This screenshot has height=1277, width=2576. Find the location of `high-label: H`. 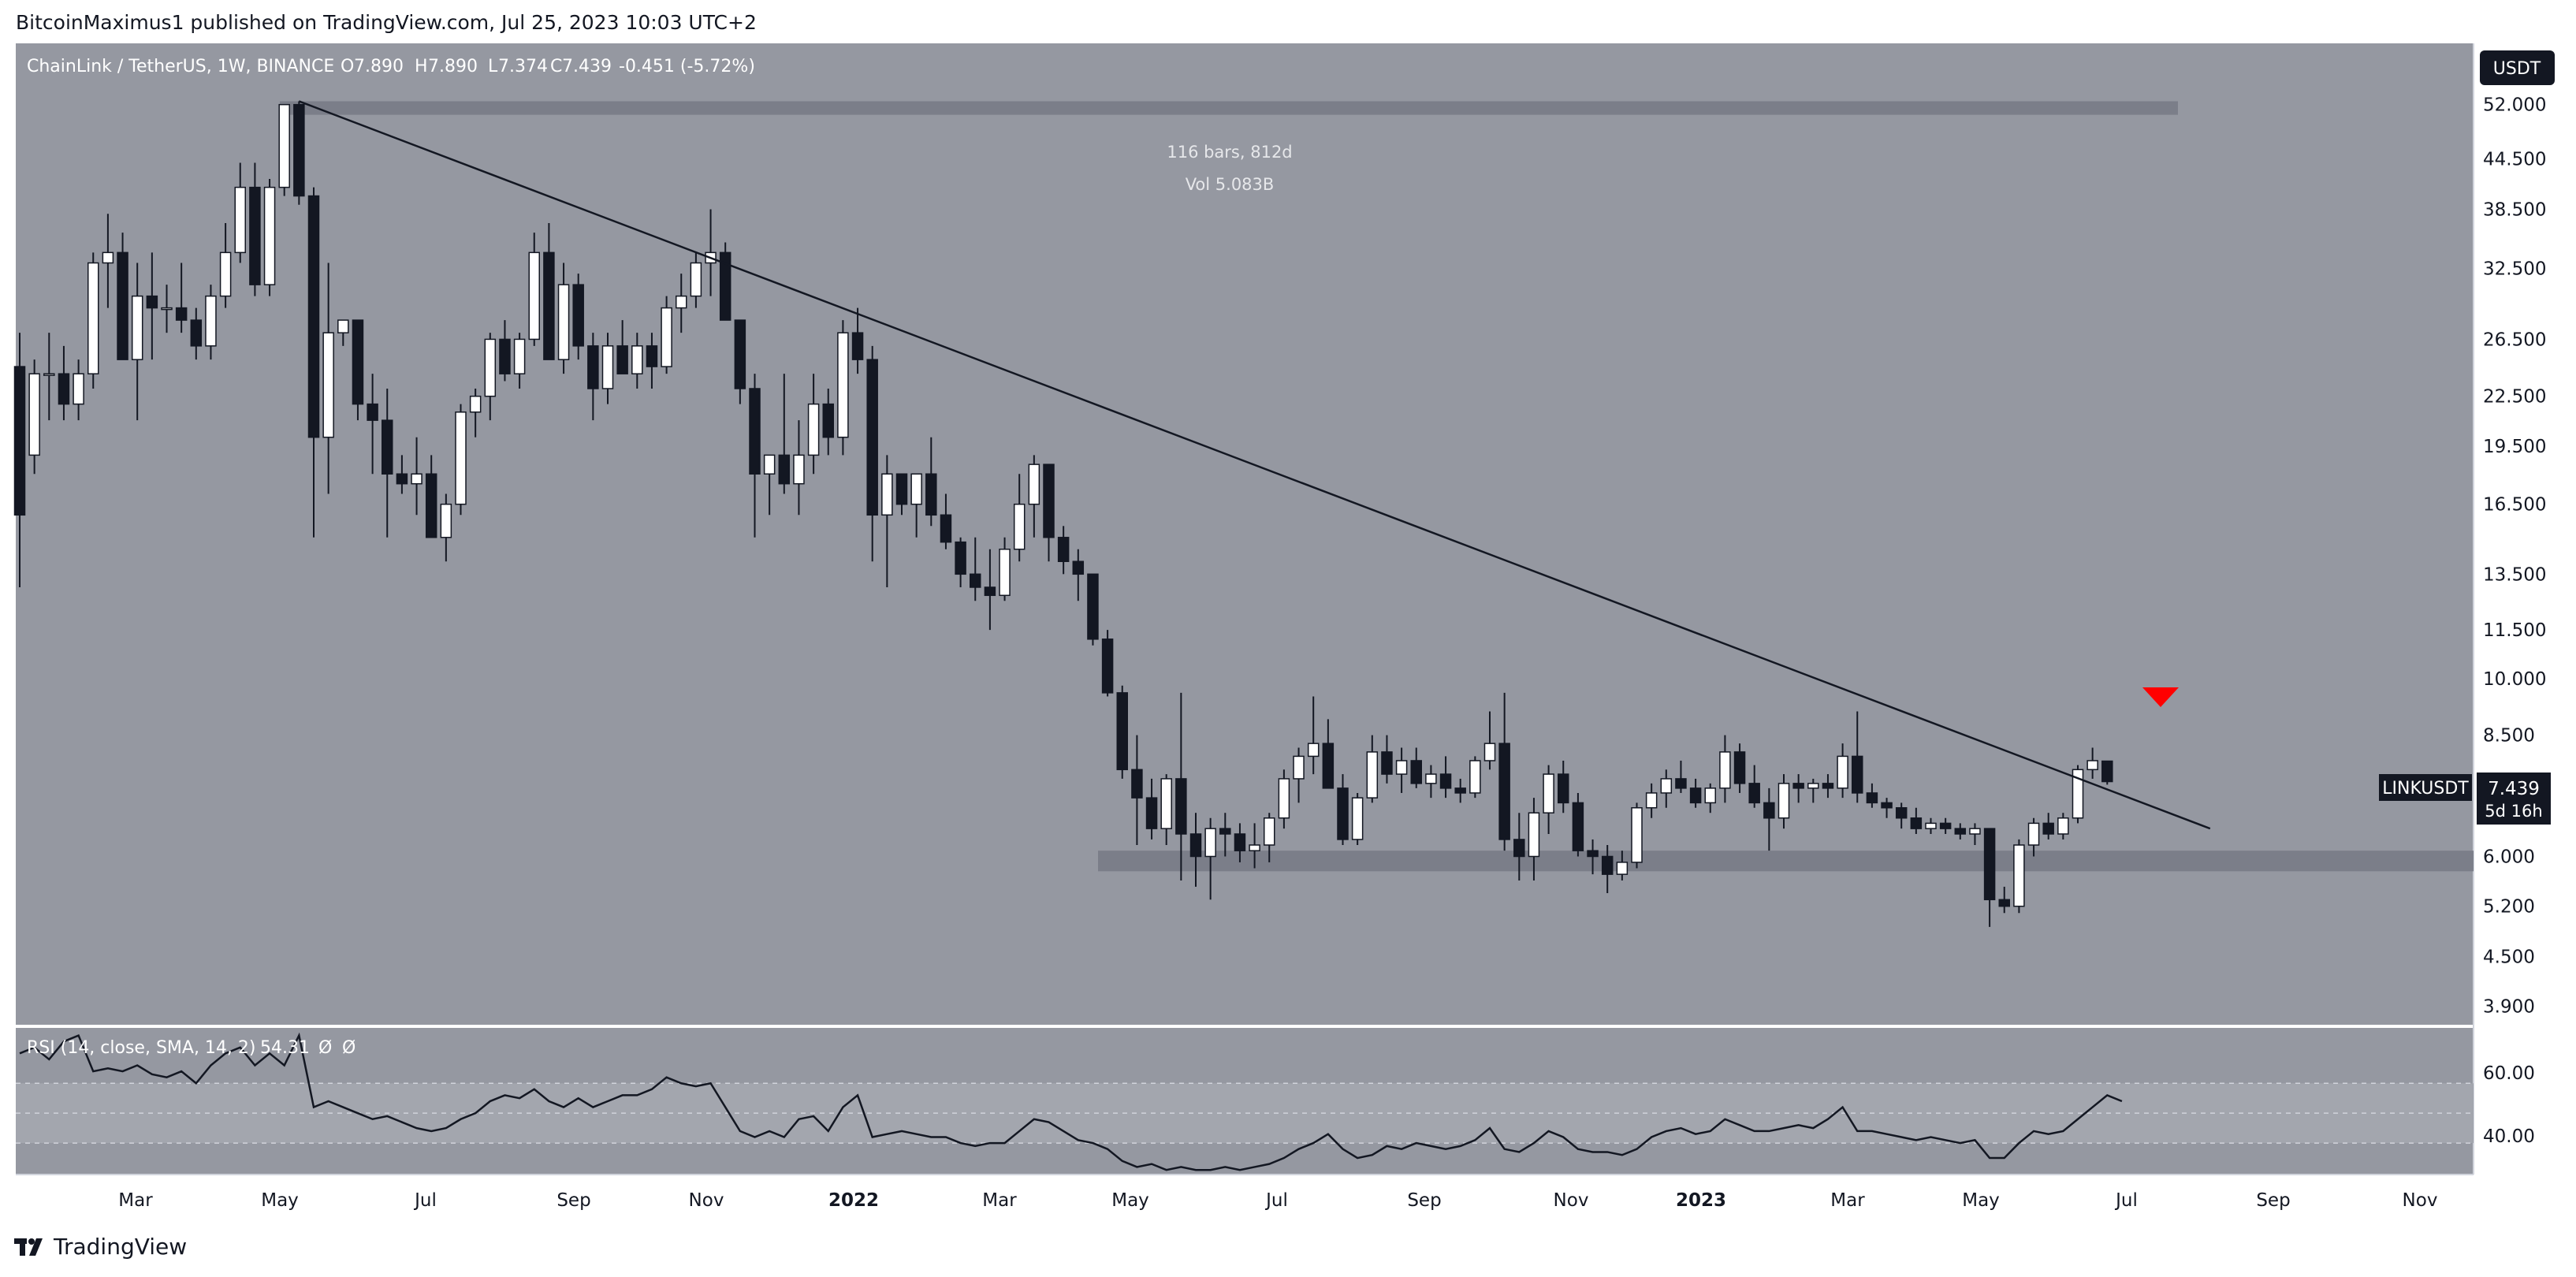

high-label: H is located at coordinates (421, 66).